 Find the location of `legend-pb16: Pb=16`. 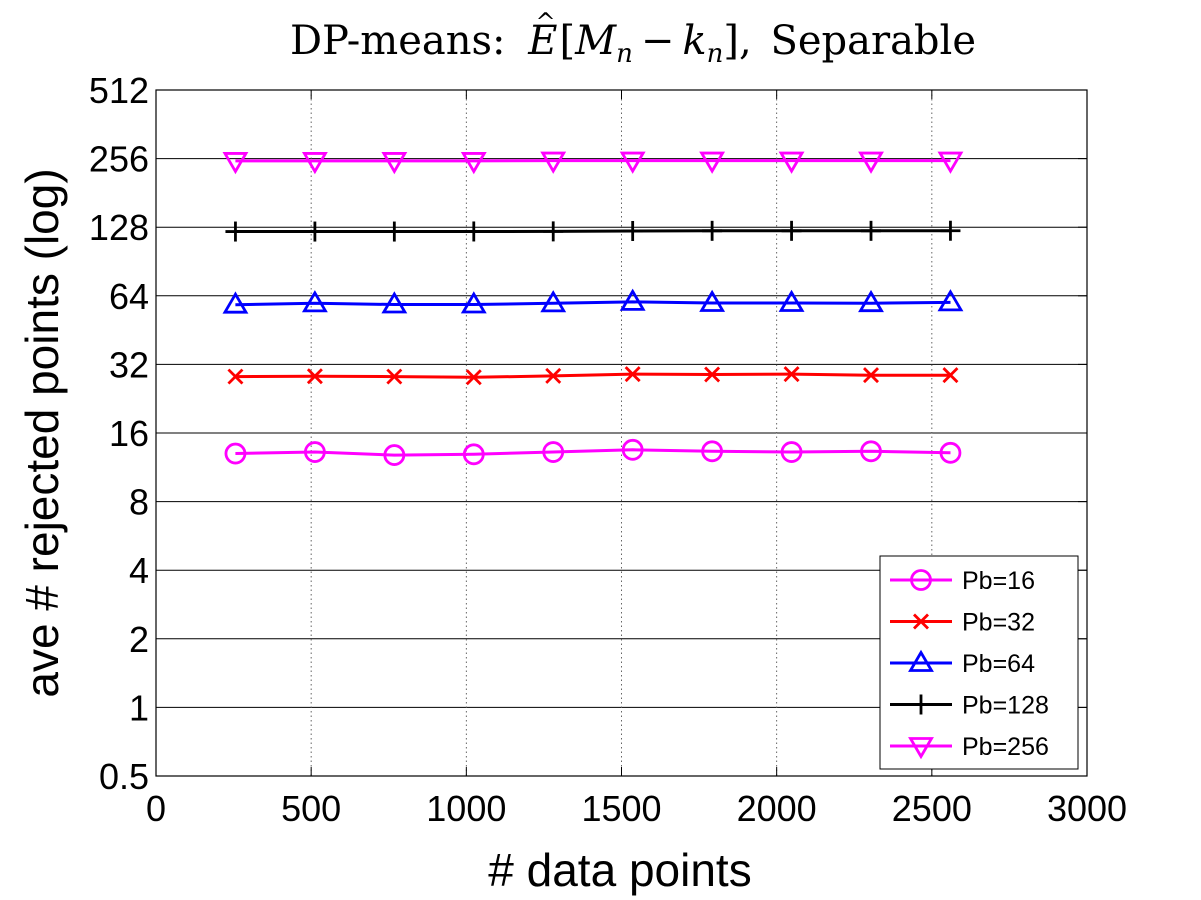

legend-pb16: Pb=16 is located at coordinates (962, 581).